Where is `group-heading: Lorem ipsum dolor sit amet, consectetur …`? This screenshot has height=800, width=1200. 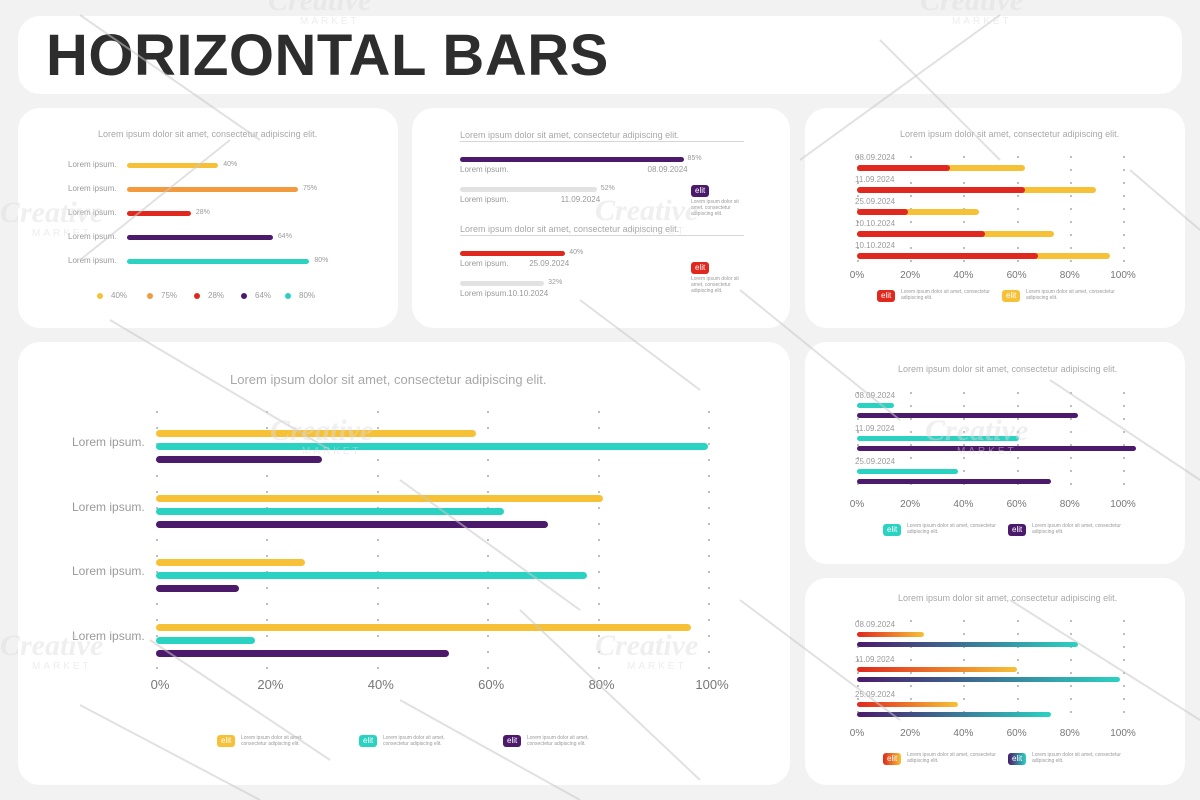
group-heading: Lorem ipsum dolor sit amet, consectetur … is located at coordinates (570, 135).